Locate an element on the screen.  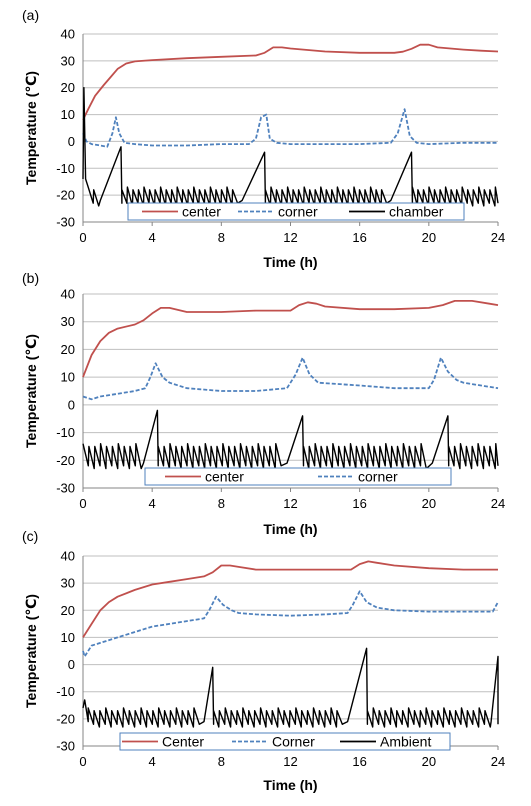
panel-label: (b) is located at coordinates (30, 278).